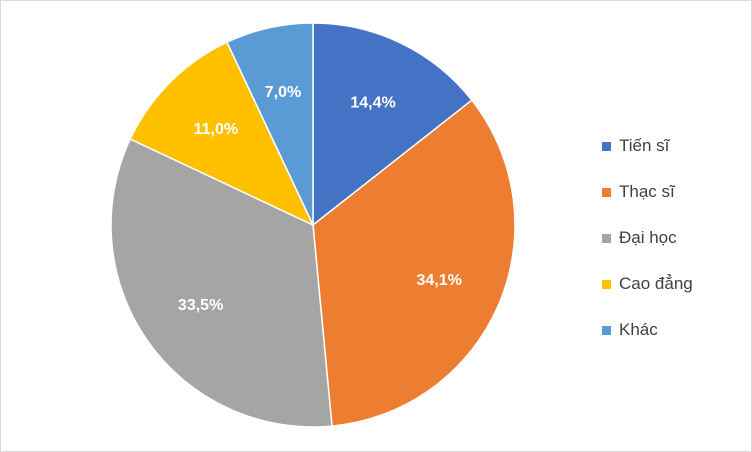  What do you see at coordinates (283, 92) in the screenshot?
I see `data-label-4: 7,0%` at bounding box center [283, 92].